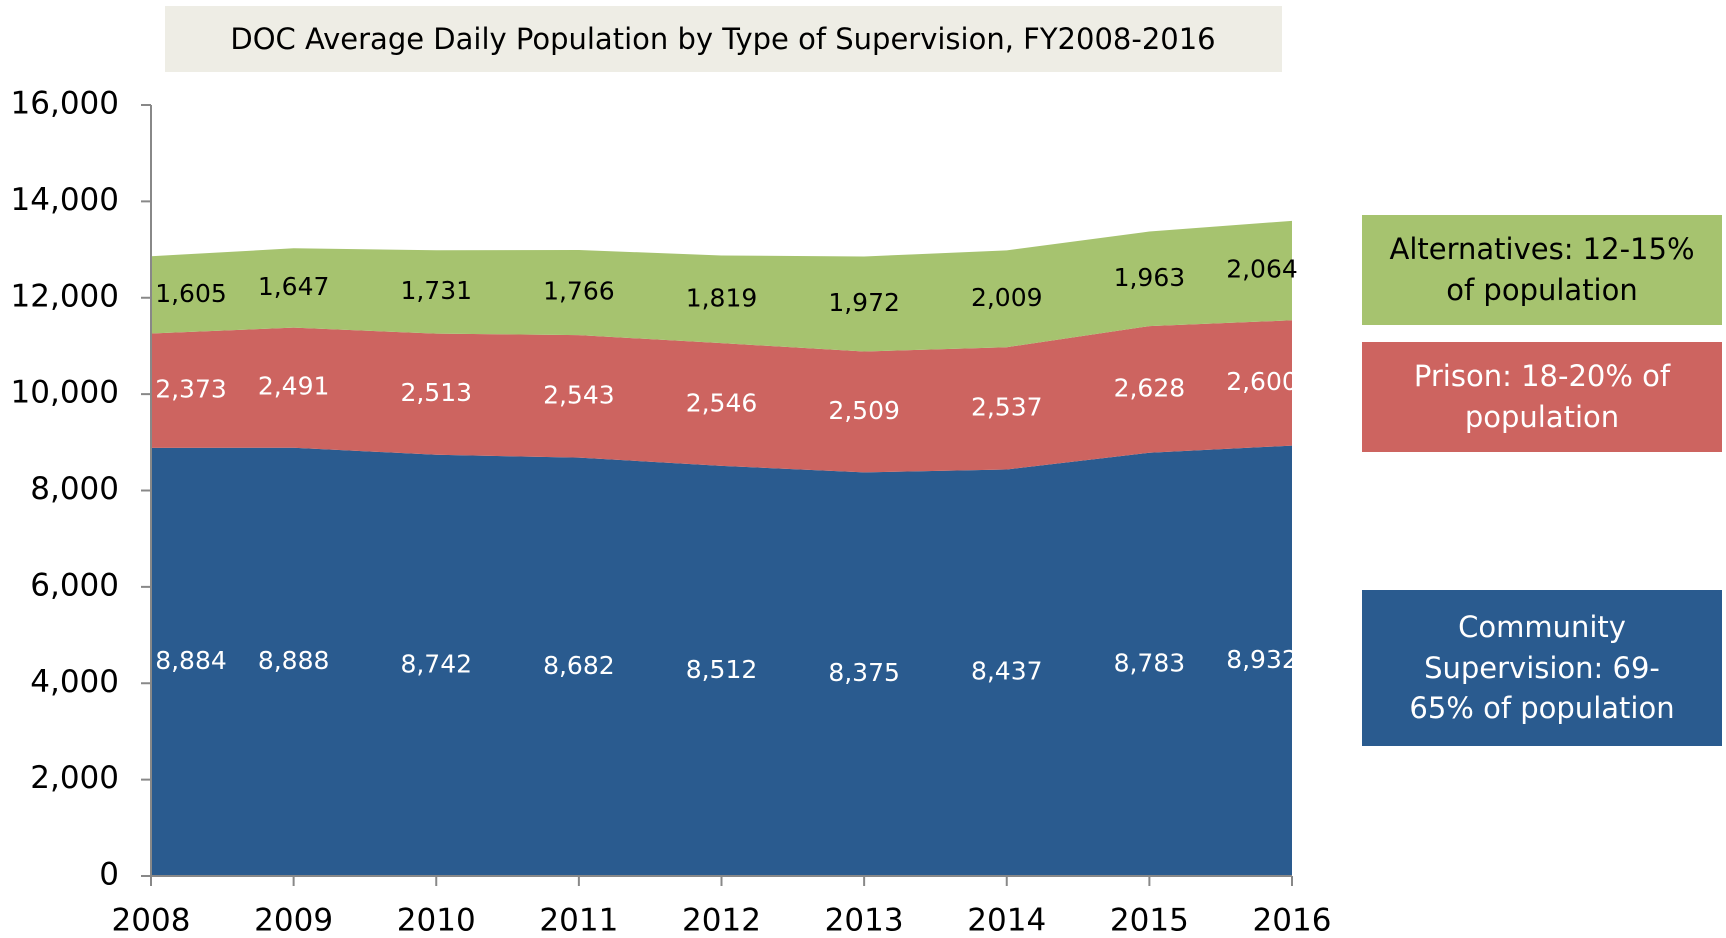 The width and height of the screenshot is (1726, 938). Describe the element at coordinates (294, 386) in the screenshot. I see `data-label: 2,491` at that location.